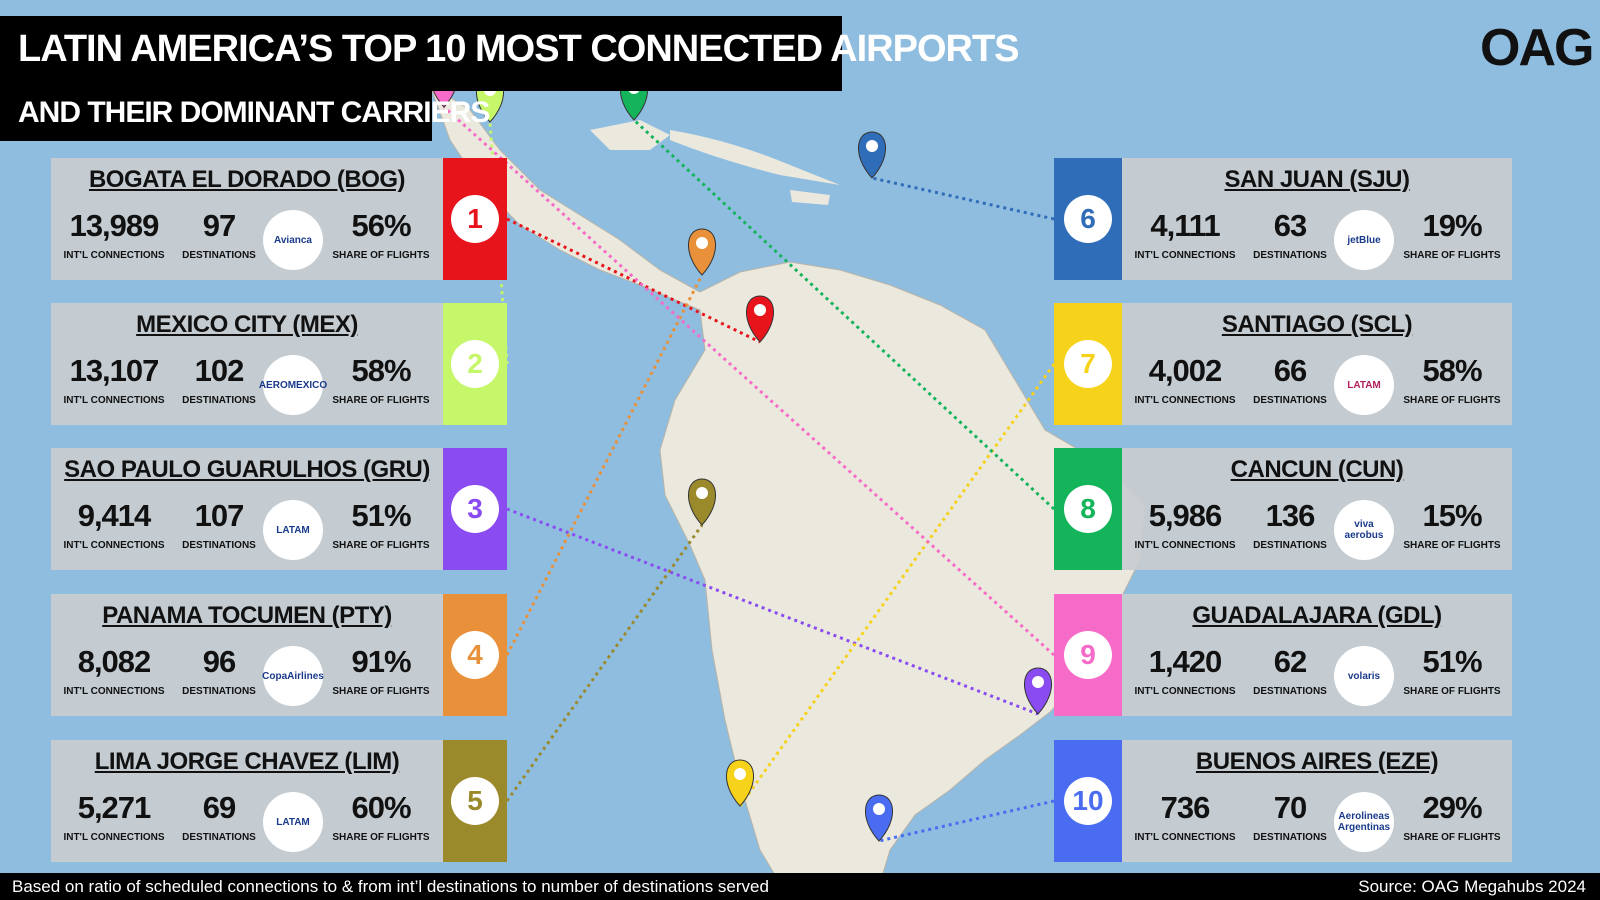  I want to click on rank-box: 2, so click(475, 364).